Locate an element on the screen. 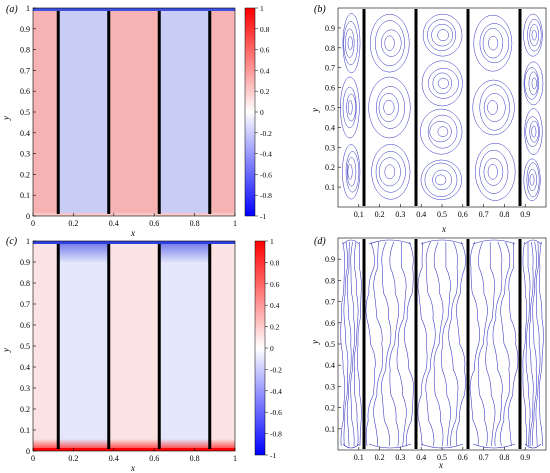  colorbar-tick-label: -0.2 is located at coordinates (266, 133).